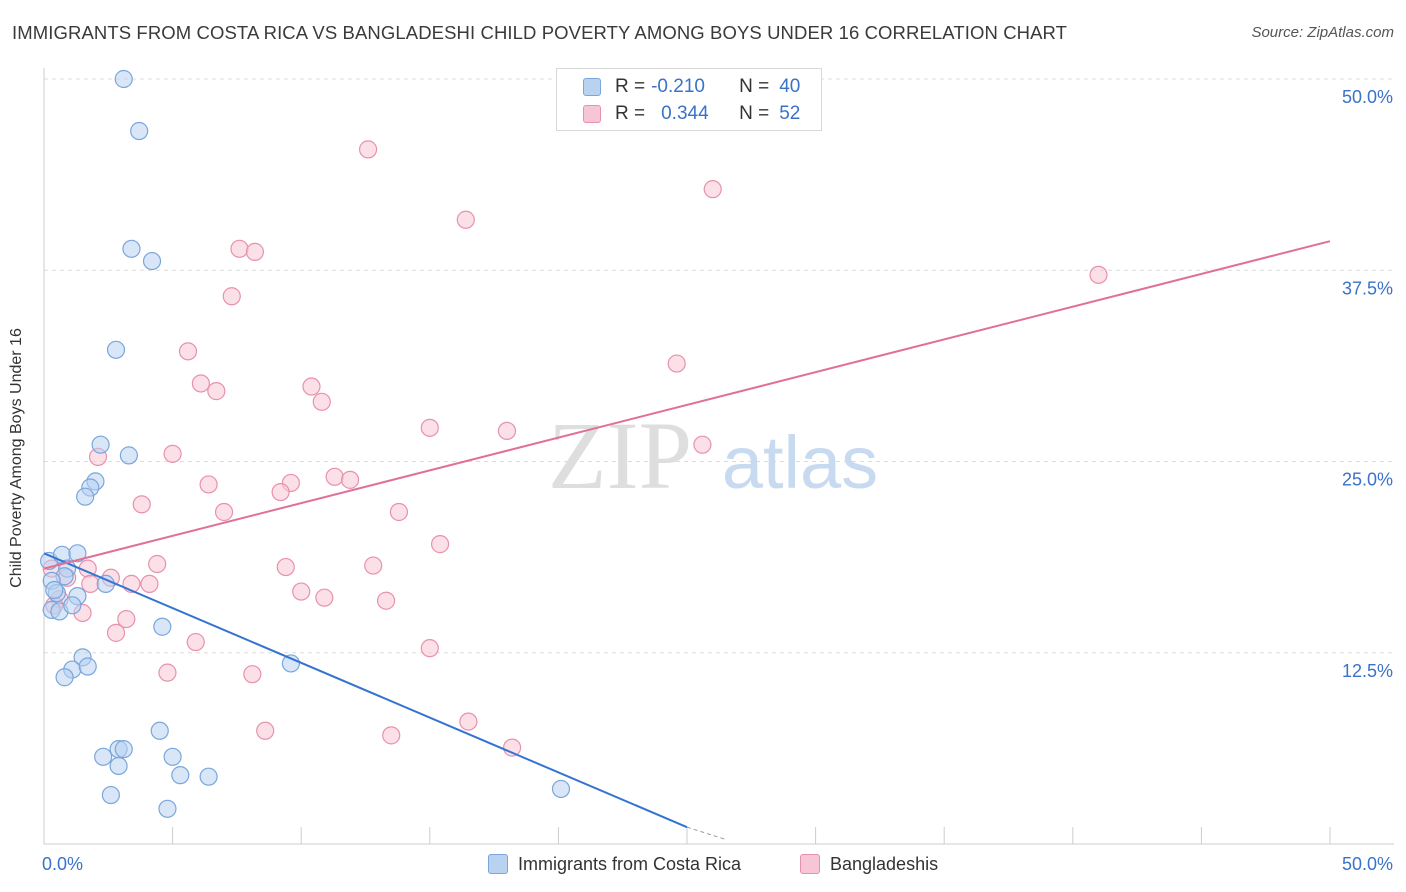  Describe the element at coordinates (790, 86) in the screenshot. I see `legend-n-value: 40` at that location.